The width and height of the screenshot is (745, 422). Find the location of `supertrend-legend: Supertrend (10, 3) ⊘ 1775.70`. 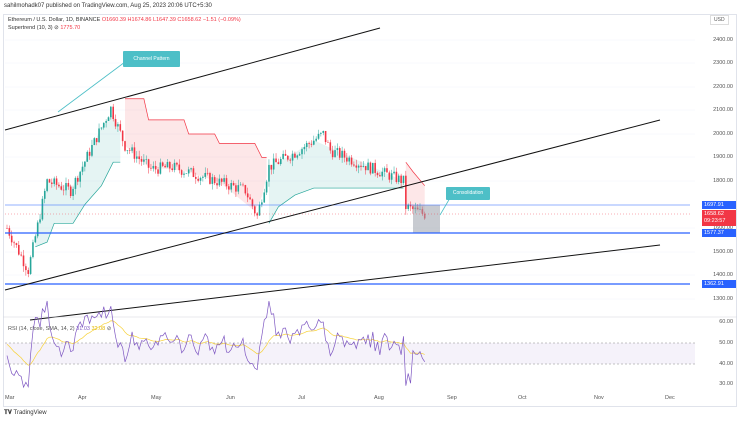

supertrend-legend: Supertrend (10, 3) ⊘ 1775.70 is located at coordinates (44, 28).